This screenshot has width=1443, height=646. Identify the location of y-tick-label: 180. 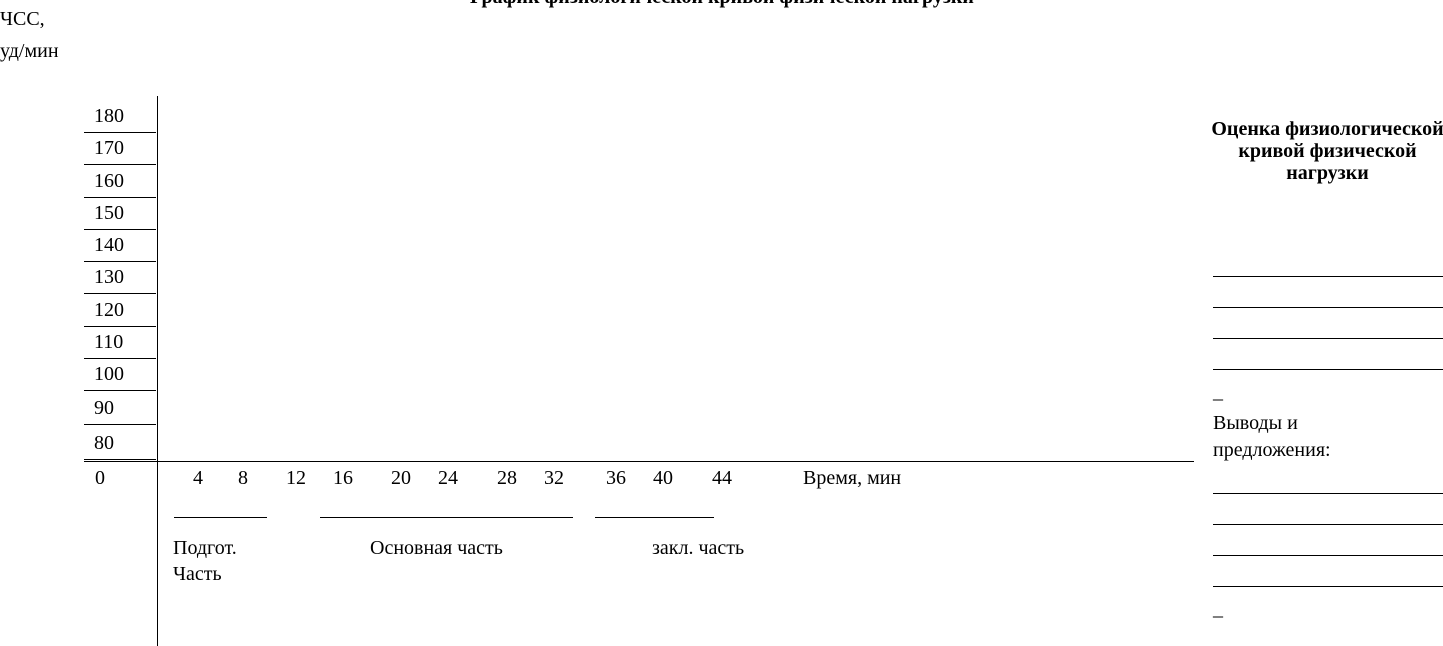
(120, 117).